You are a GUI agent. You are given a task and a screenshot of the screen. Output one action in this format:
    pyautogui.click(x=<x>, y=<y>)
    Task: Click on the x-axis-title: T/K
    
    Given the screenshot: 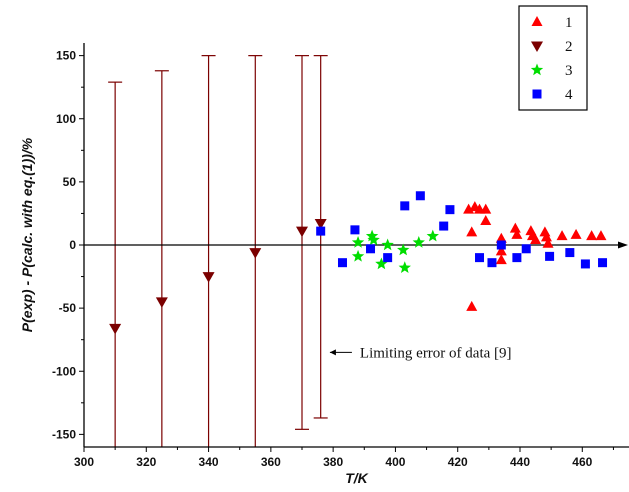 What is the action you would take?
    pyautogui.click(x=356, y=478)
    